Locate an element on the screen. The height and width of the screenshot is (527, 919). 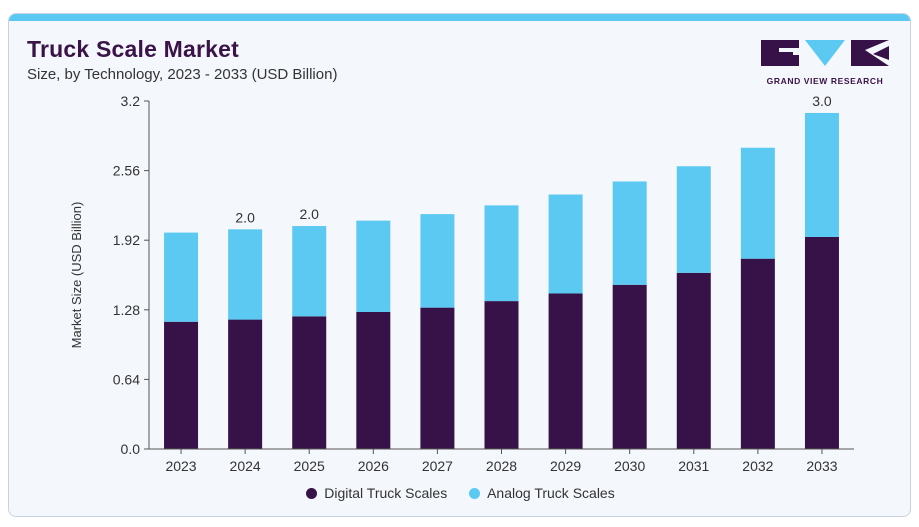
bar-digital-2029 is located at coordinates (565, 371).